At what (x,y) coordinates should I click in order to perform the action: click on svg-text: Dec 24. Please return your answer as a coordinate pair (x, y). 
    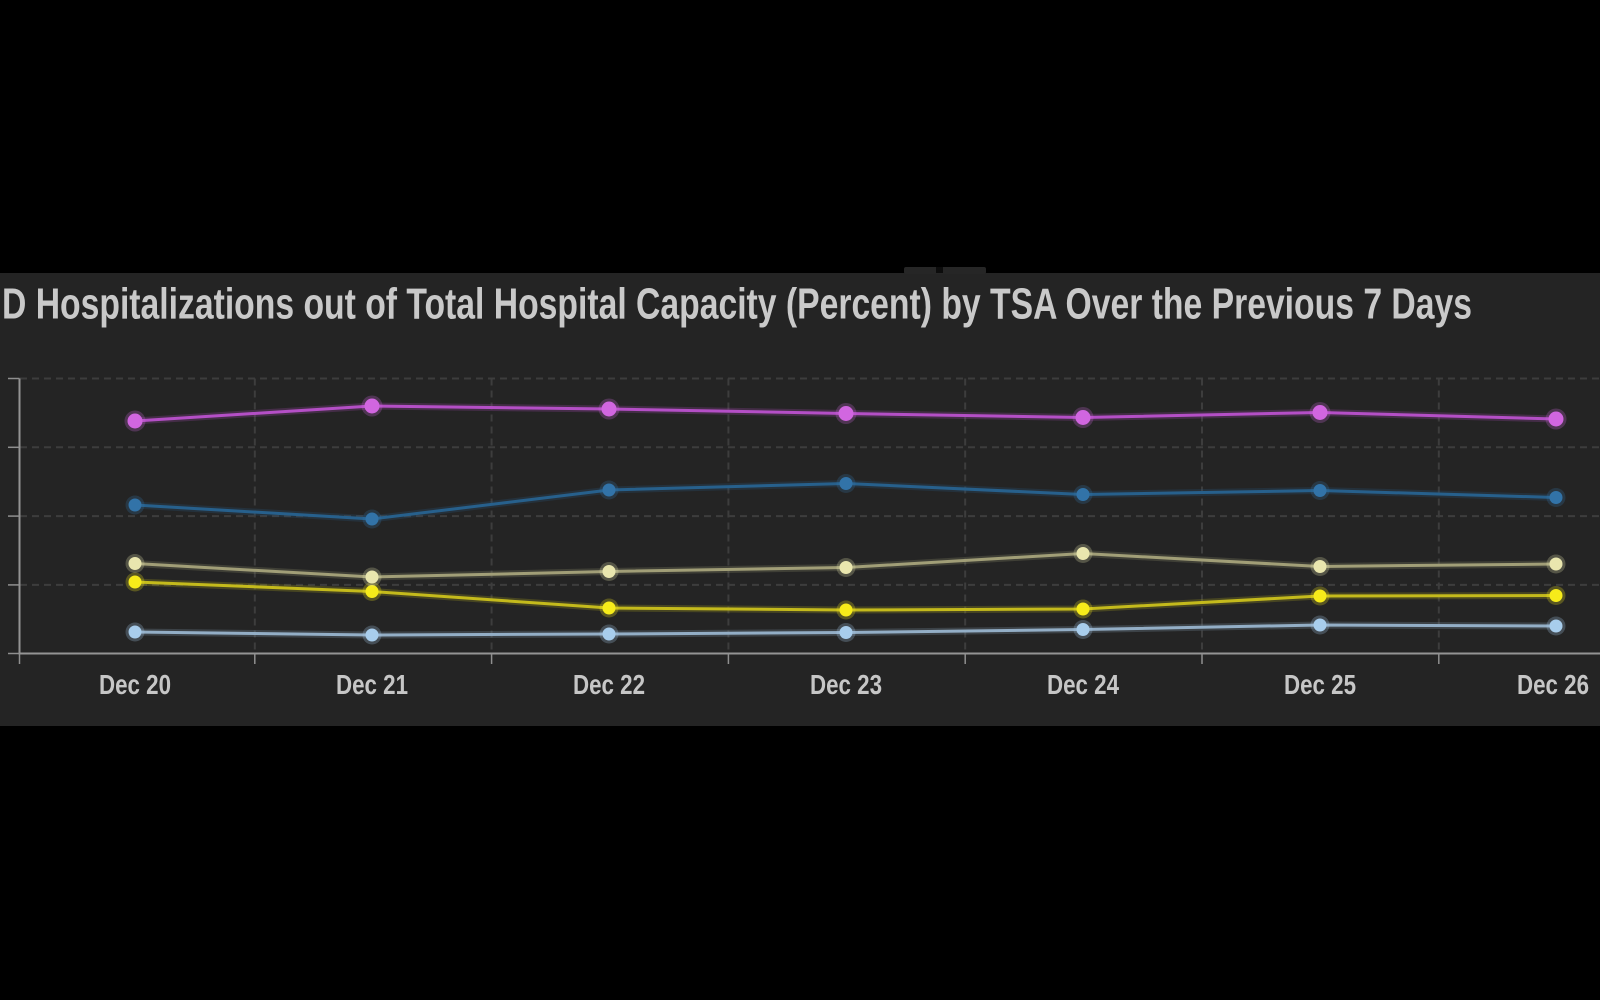
    Looking at the image, I should click on (1083, 684).